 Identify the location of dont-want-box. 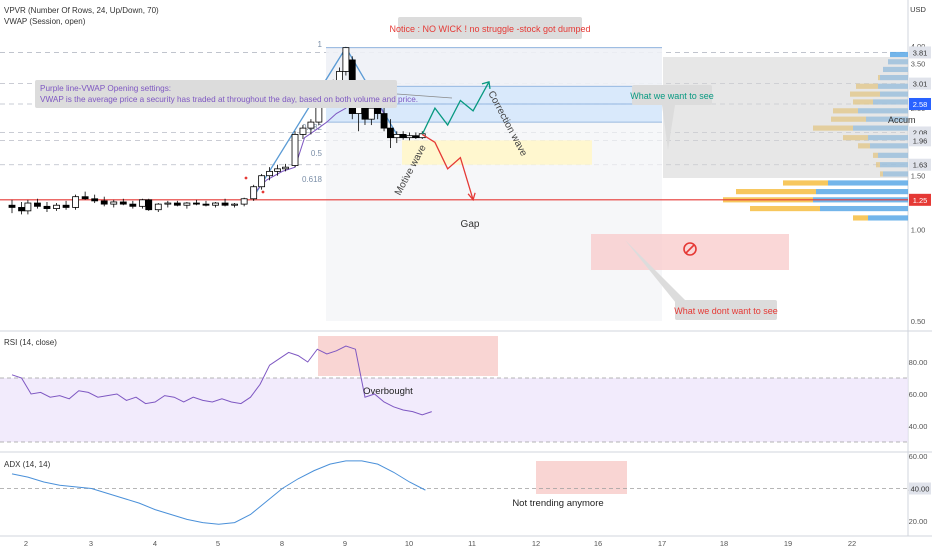
(726, 310).